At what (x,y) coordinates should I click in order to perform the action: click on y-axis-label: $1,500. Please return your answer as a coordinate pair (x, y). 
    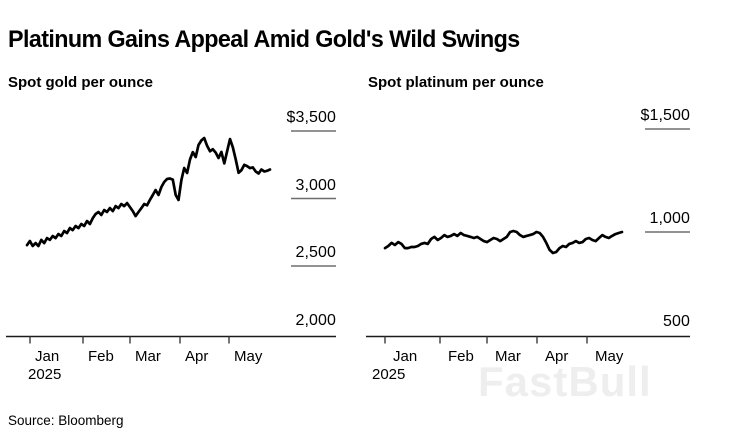
    Looking at the image, I should click on (665, 115).